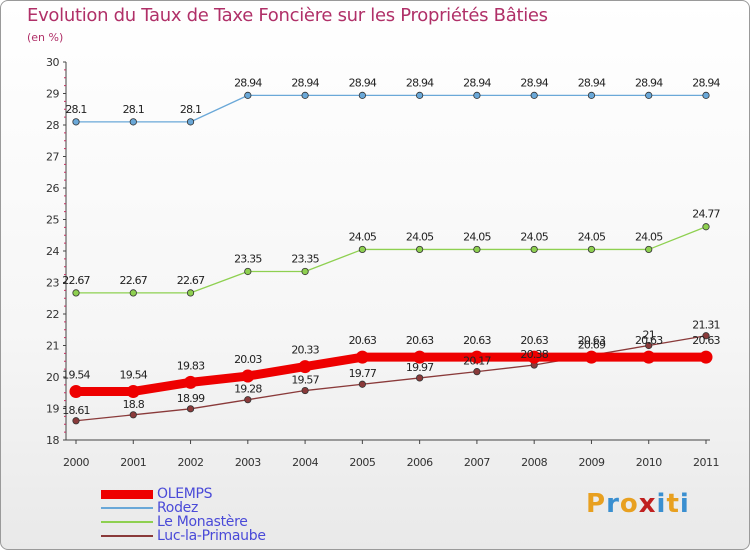  Describe the element at coordinates (706, 214) in the screenshot. I see `data-label: 24.77` at that location.